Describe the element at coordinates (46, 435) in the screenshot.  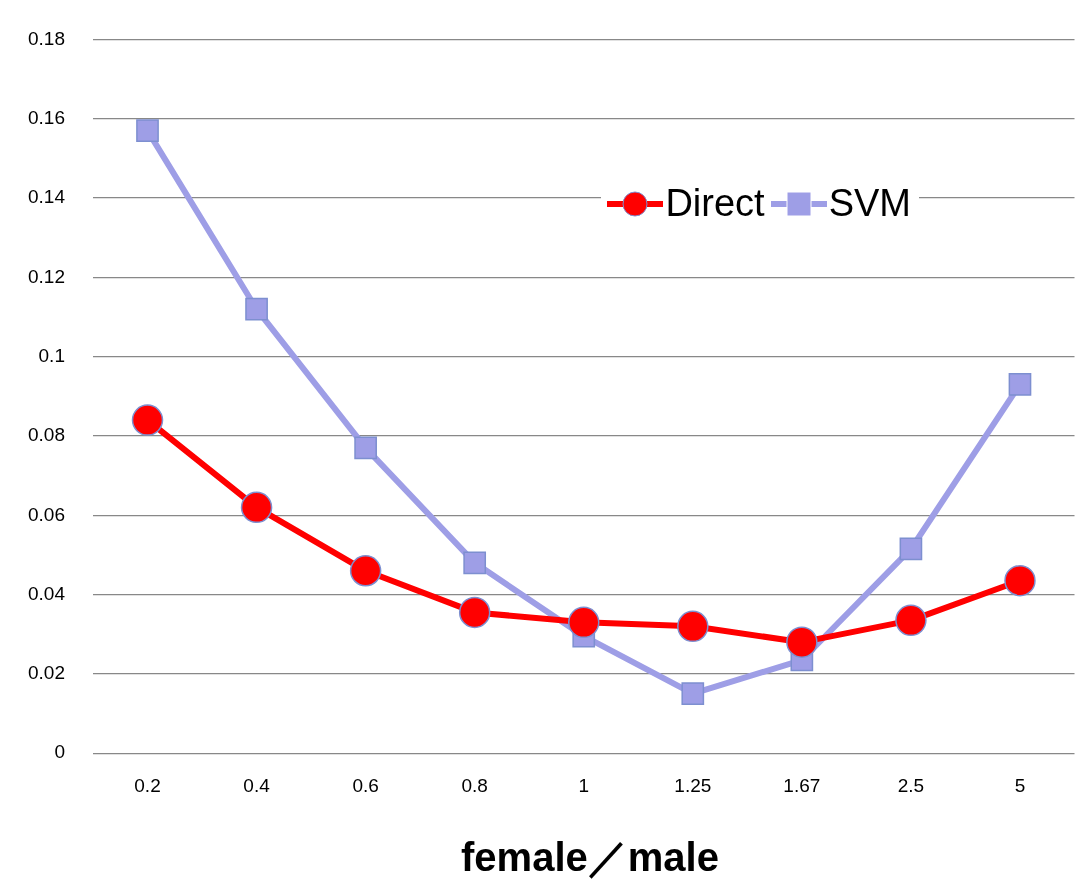
I see `y-tick-label: 0.08` at that location.